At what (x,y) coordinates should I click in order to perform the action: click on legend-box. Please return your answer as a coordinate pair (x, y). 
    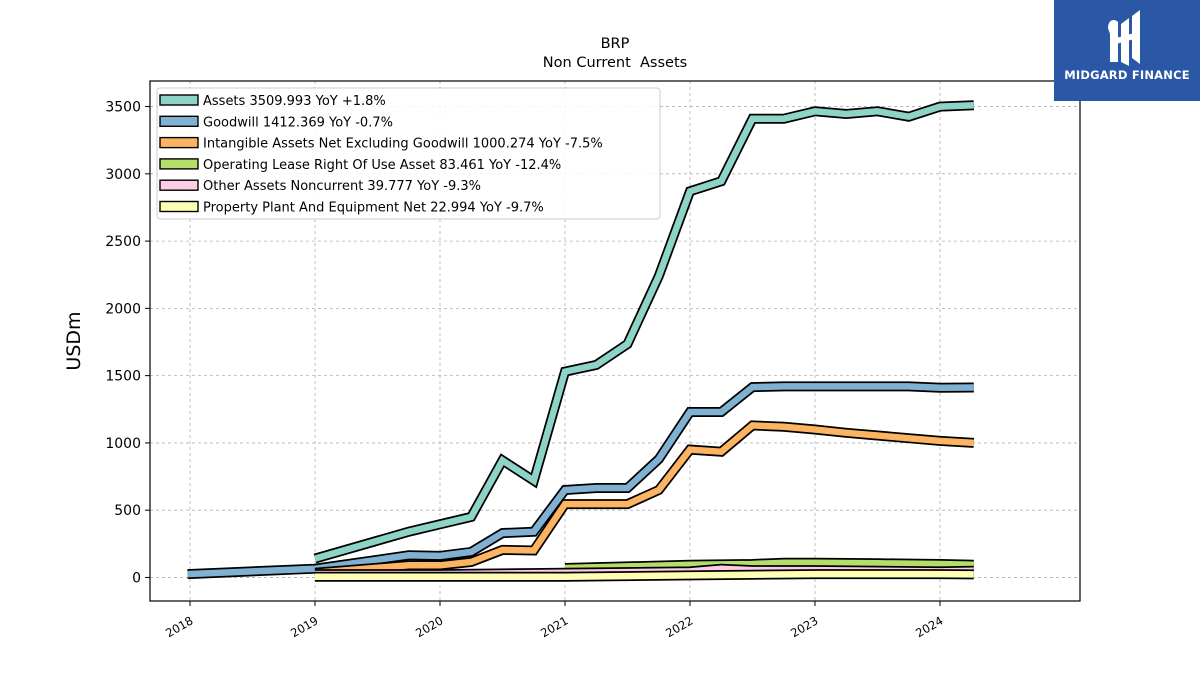
    Looking at the image, I should click on (408, 153).